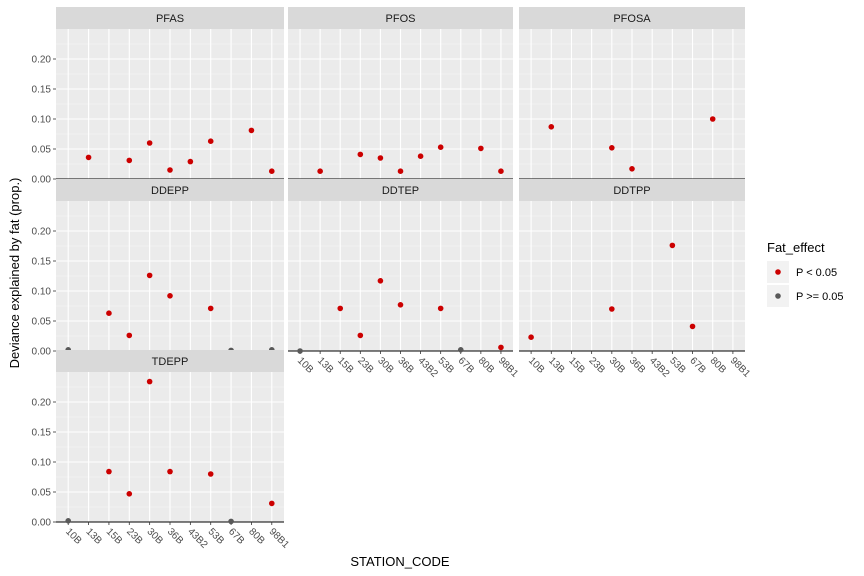  What do you see at coordinates (796, 247) in the screenshot?
I see `legend-title: Fat_effect` at bounding box center [796, 247].